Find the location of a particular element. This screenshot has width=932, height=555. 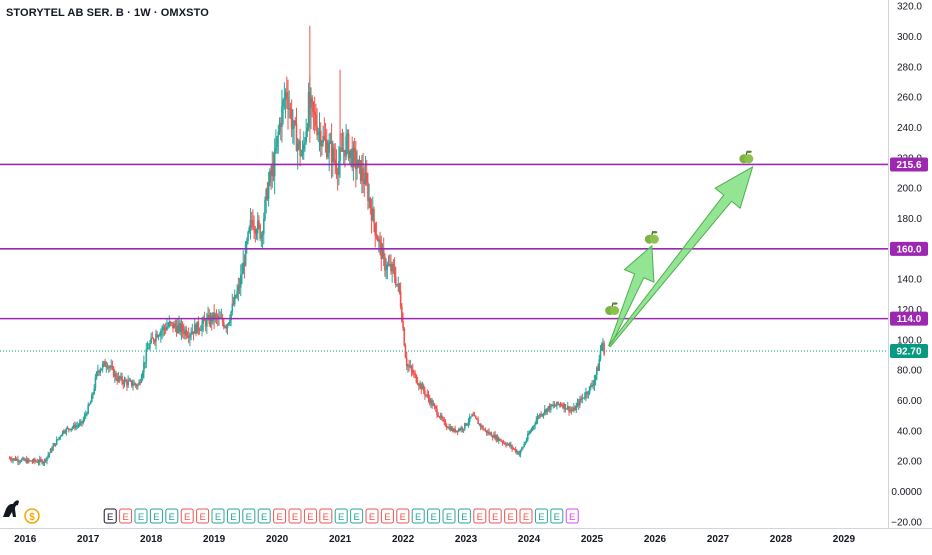

x-tick-label: 2029 is located at coordinates (844, 539).